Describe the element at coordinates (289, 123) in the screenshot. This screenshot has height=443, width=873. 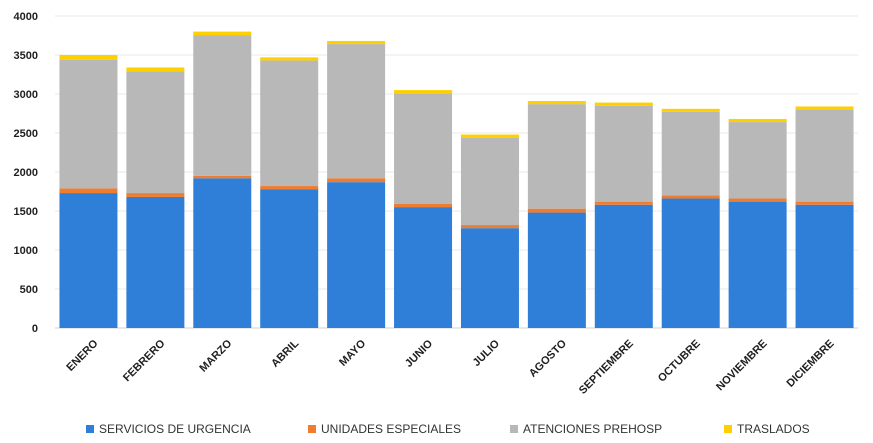
I see `bar-abril-atenciones-prehosp` at that location.